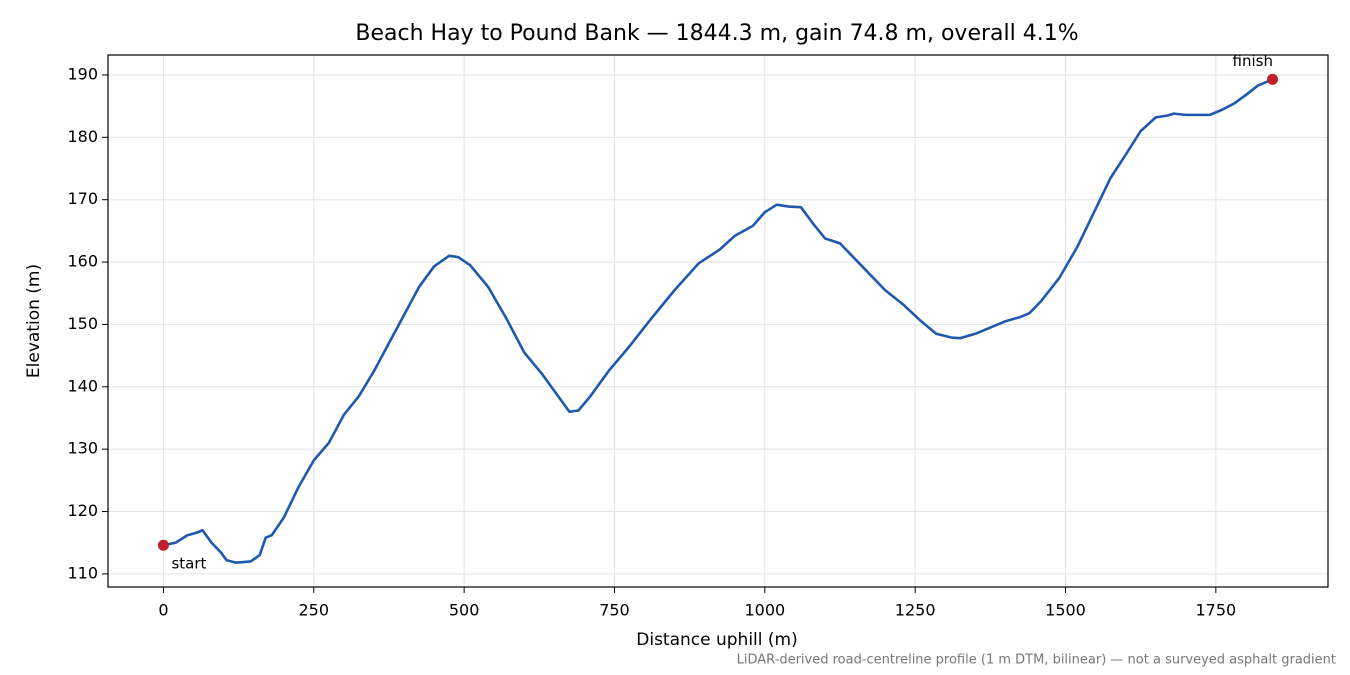 The height and width of the screenshot is (675, 1350). What do you see at coordinates (314, 610) in the screenshot?
I see `x-tick-label: 250` at bounding box center [314, 610].